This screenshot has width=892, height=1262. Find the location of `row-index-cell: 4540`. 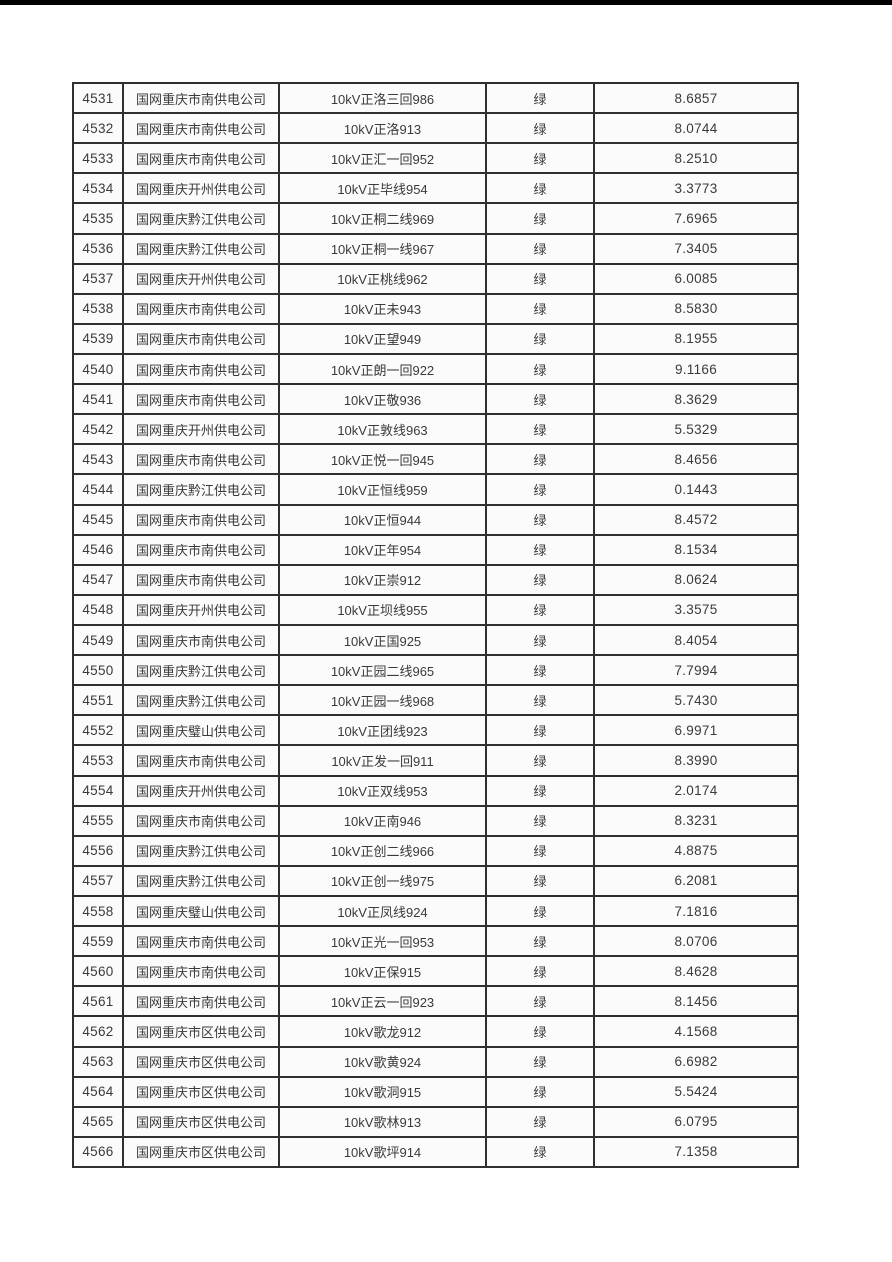

row-index-cell: 4540 is located at coordinates (98, 369).